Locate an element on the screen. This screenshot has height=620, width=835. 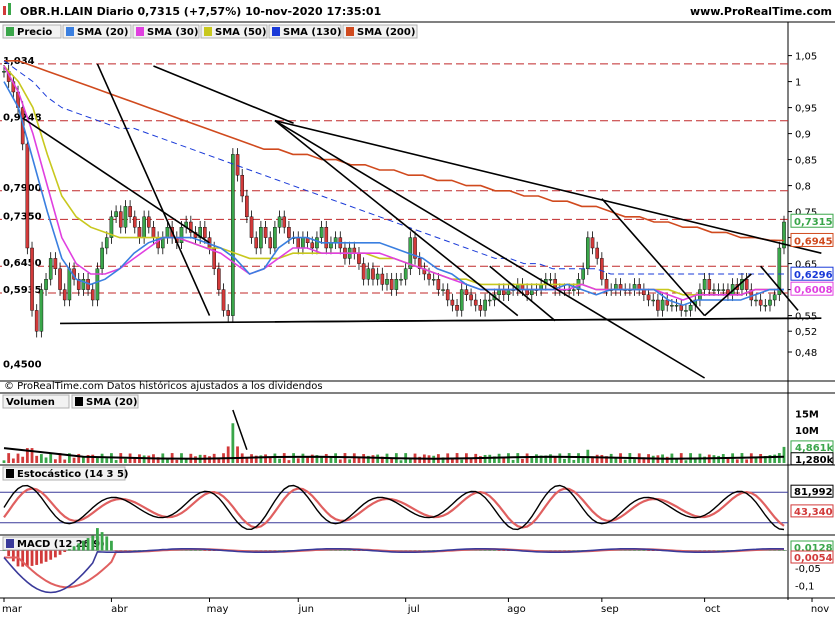
volume-tick-label: 1,280k is located at coordinates (814, 460).